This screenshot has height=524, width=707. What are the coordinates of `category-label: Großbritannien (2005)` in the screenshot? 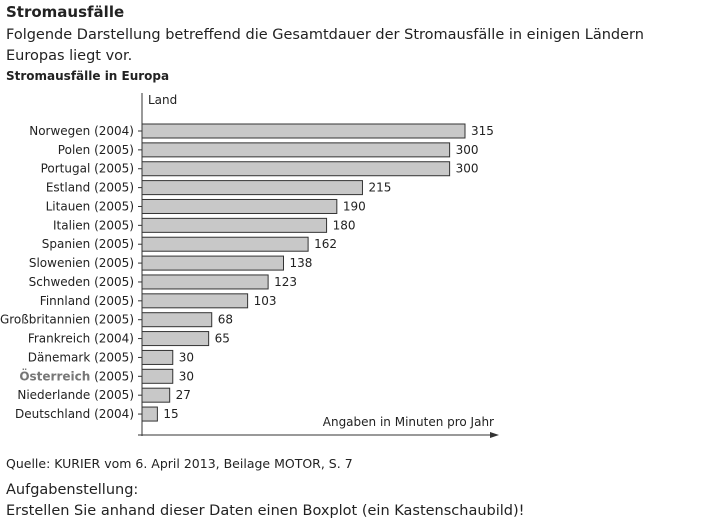 It's located at (67, 320).